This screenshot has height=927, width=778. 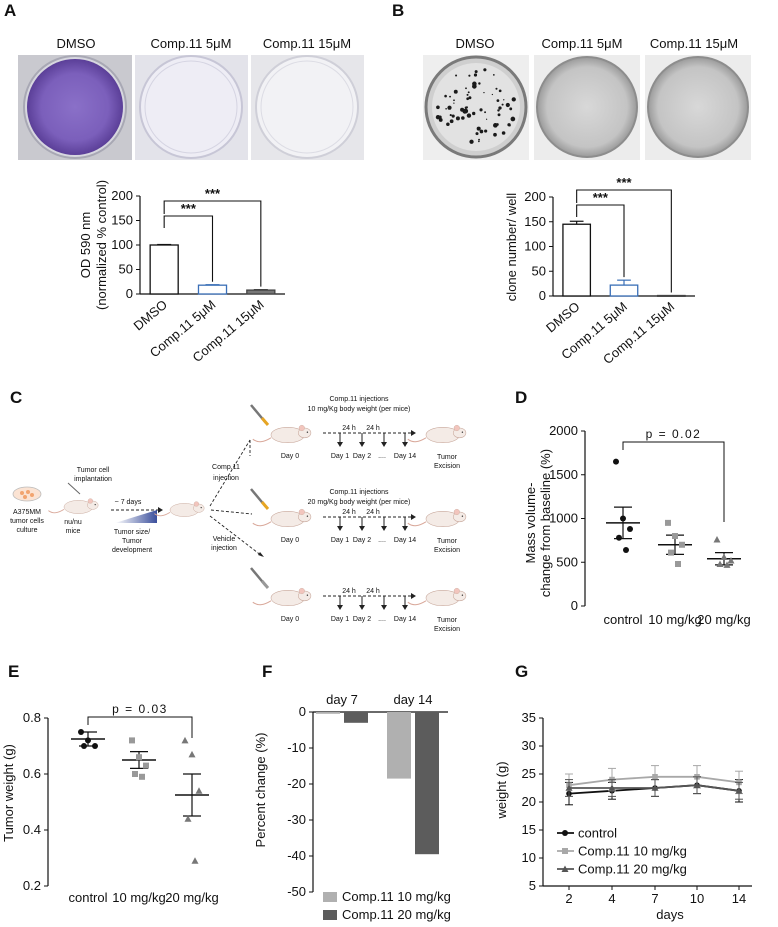 I want to click on G-xtick-label: 10, so click(x=697, y=898).